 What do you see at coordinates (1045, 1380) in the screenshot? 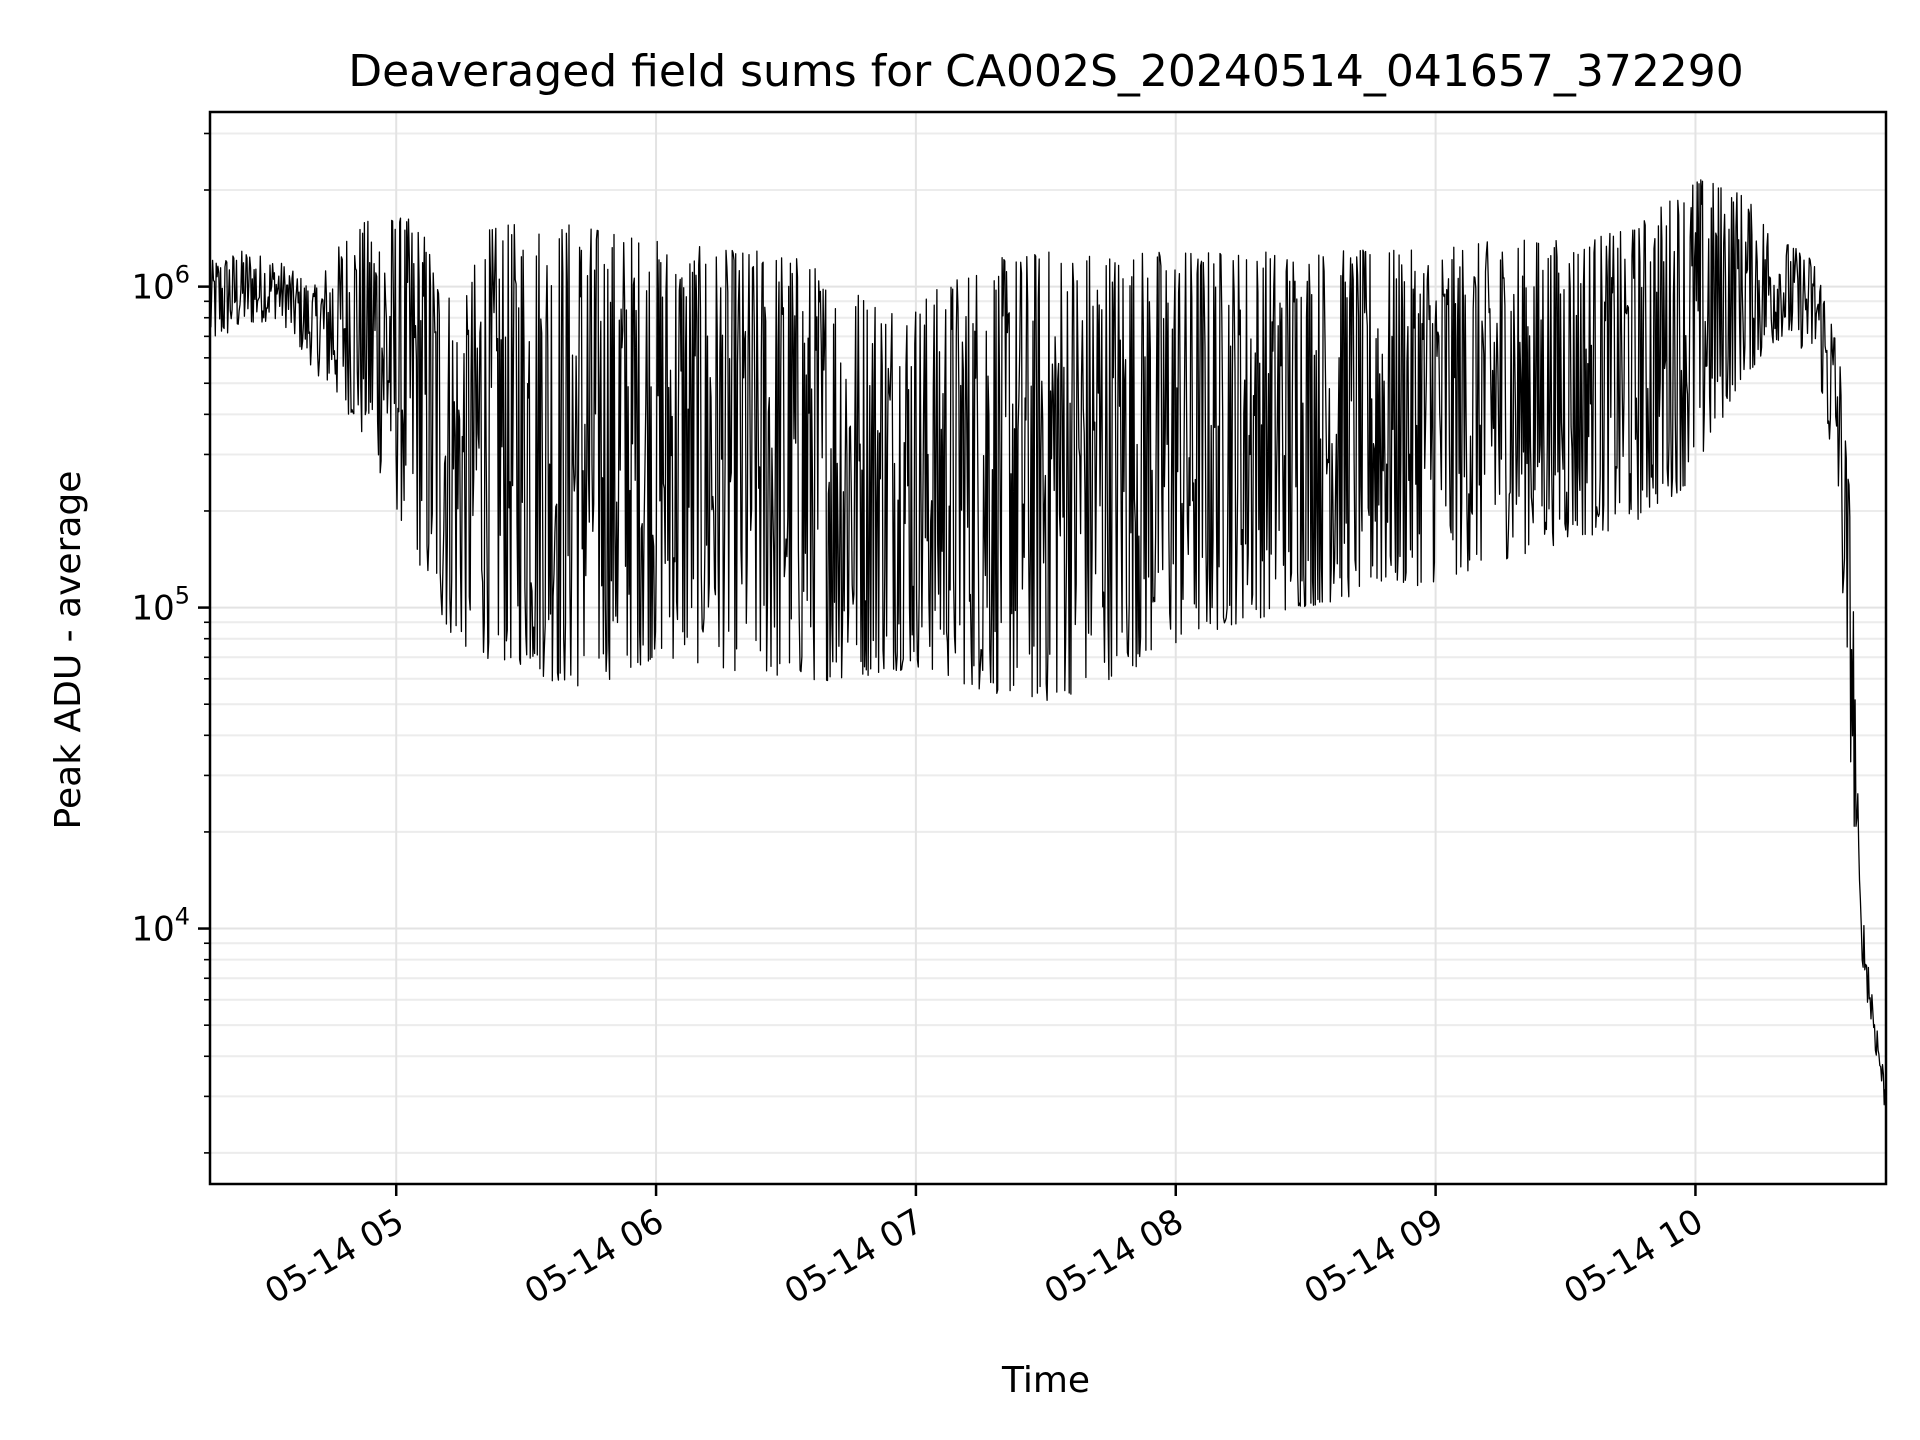
I see `x-axis-label: Time` at bounding box center [1045, 1380].